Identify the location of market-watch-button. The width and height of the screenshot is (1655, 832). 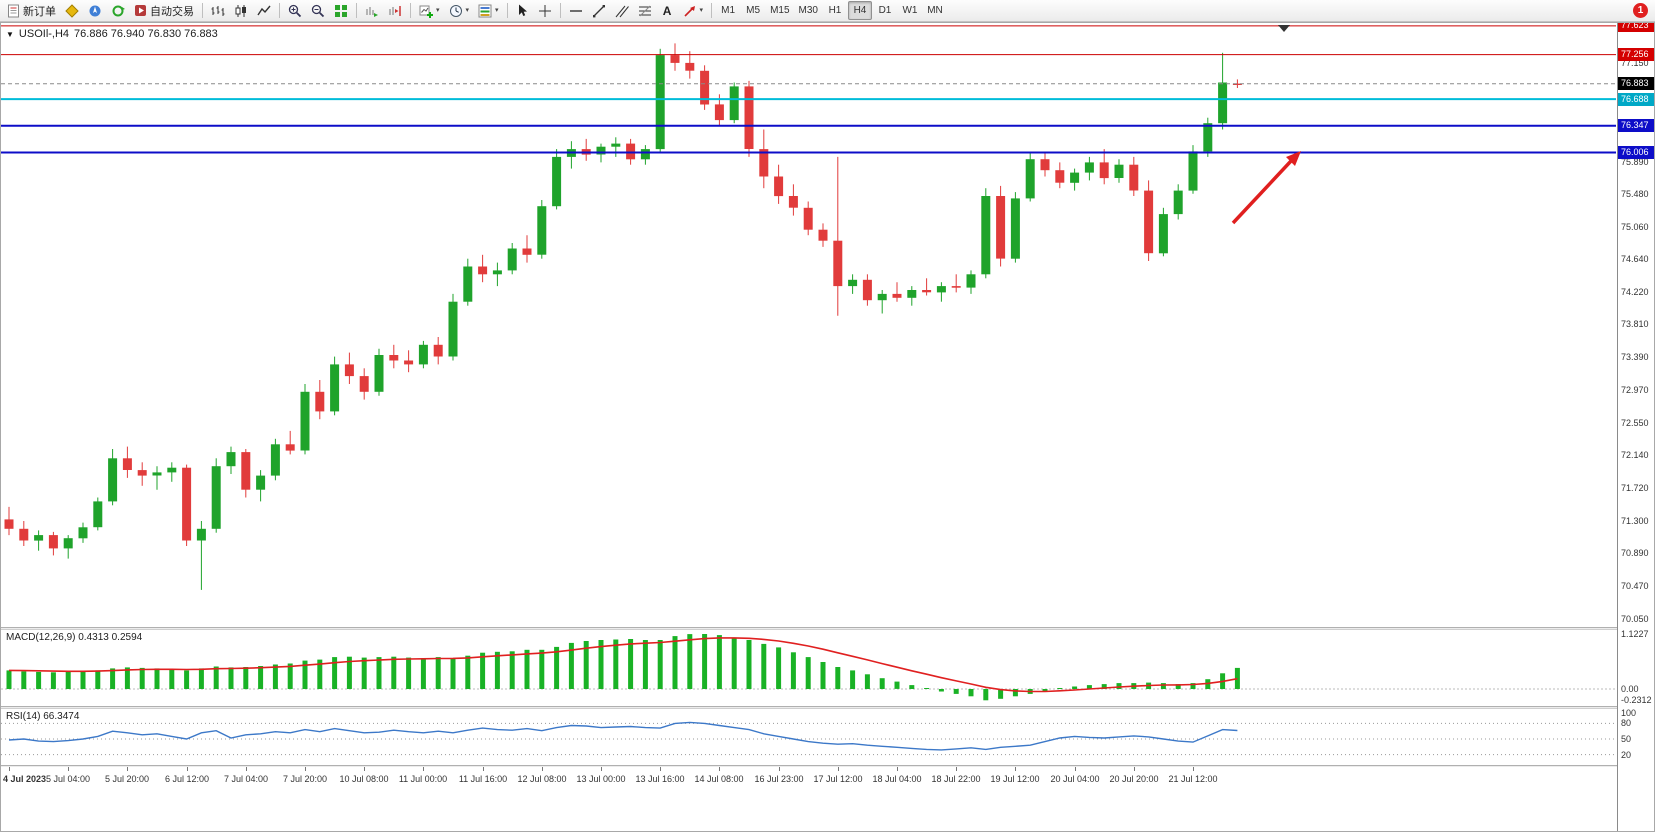
(72, 10).